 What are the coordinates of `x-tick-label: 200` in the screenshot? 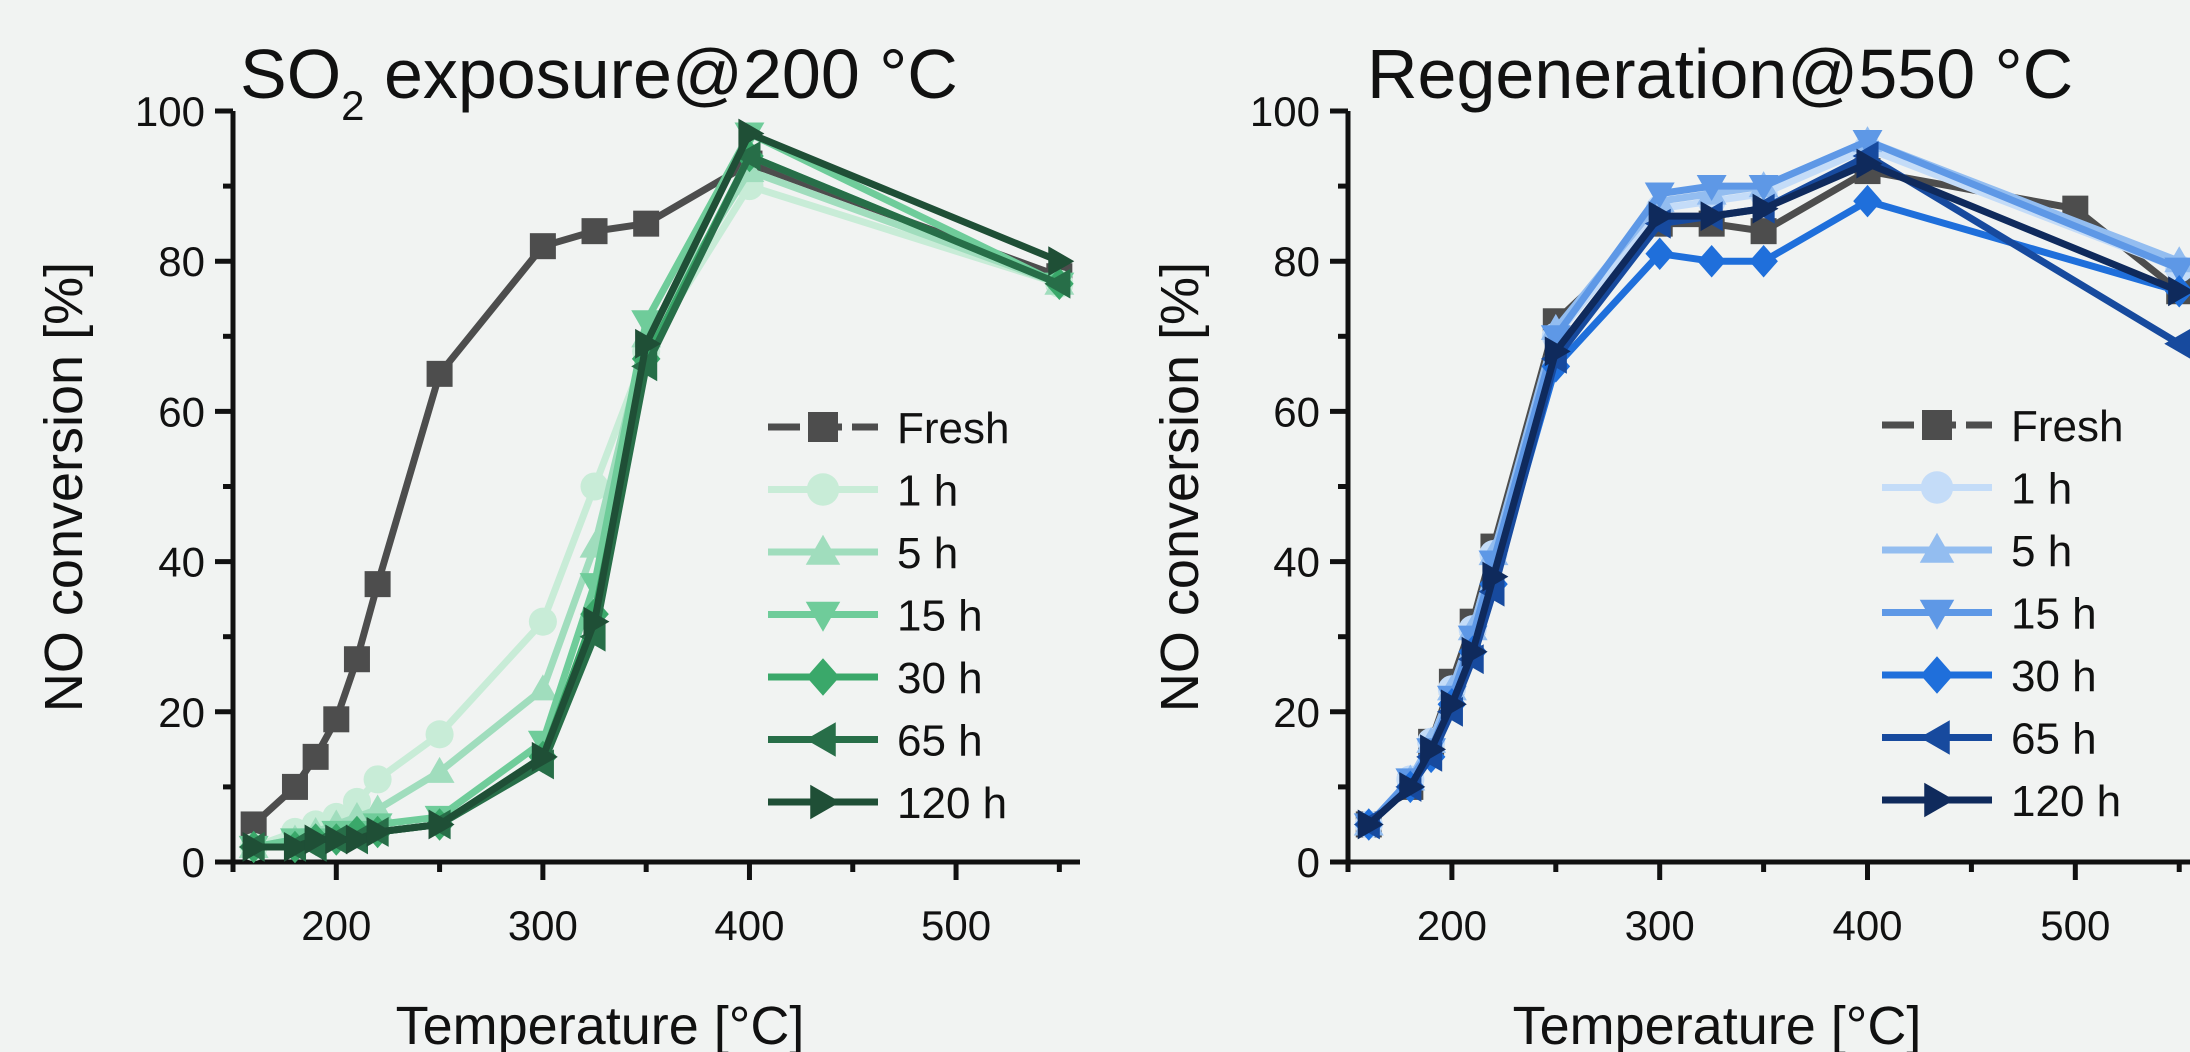 It's located at (336, 925).